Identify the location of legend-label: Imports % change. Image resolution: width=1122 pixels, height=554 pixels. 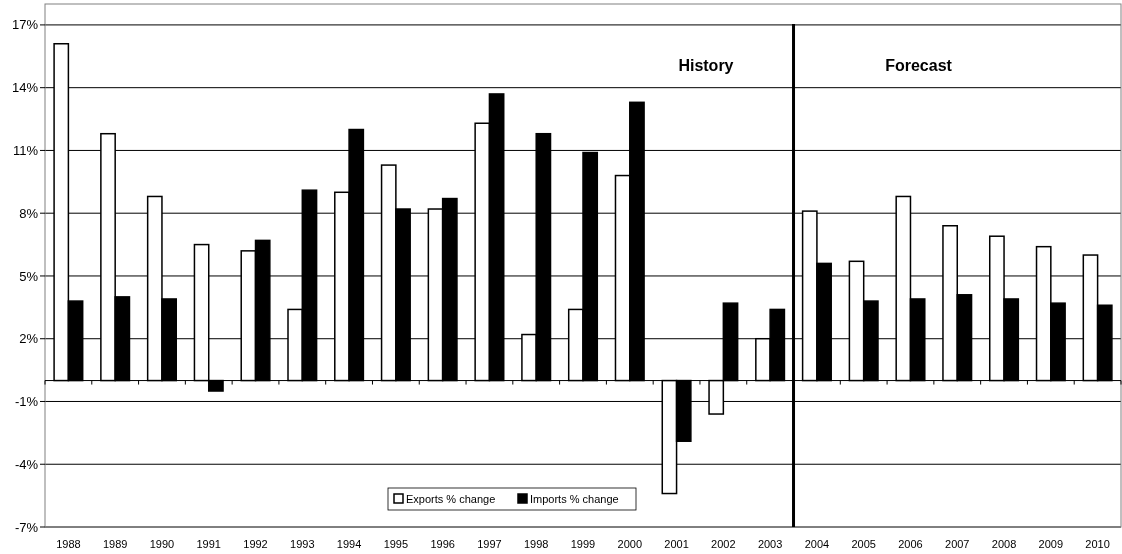
(574, 499).